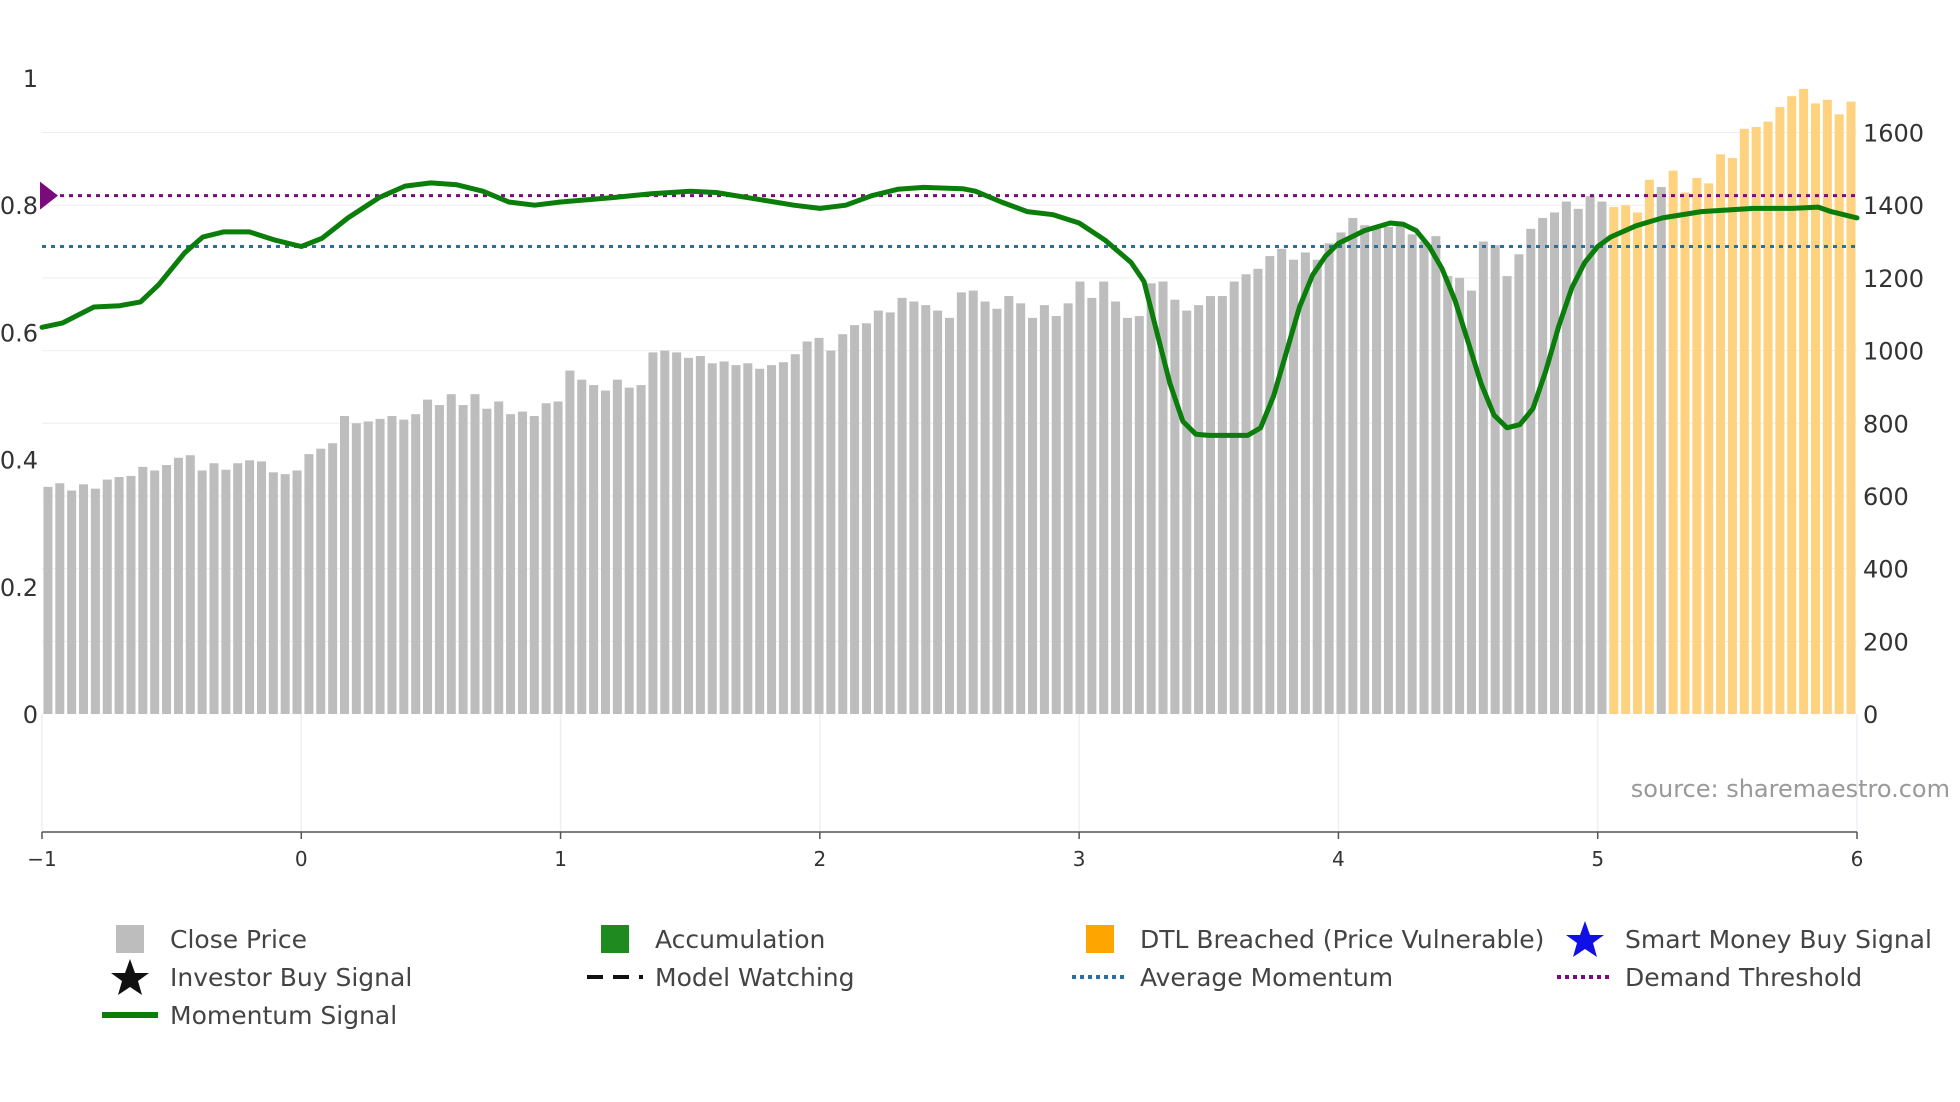 The image size is (1960, 1102). I want to click on left-axis-tick-label: 0.6, so click(19, 333).